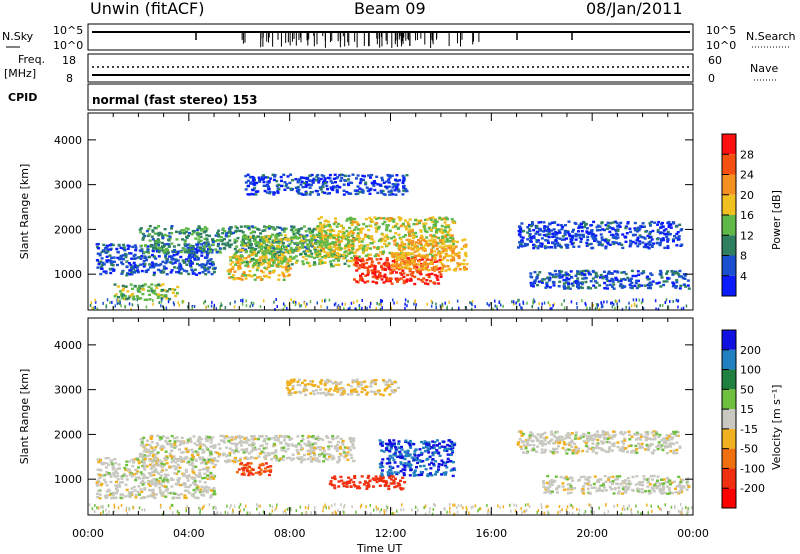  Describe the element at coordinates (390, 68) in the screenshot. I see `freq-panel` at that location.